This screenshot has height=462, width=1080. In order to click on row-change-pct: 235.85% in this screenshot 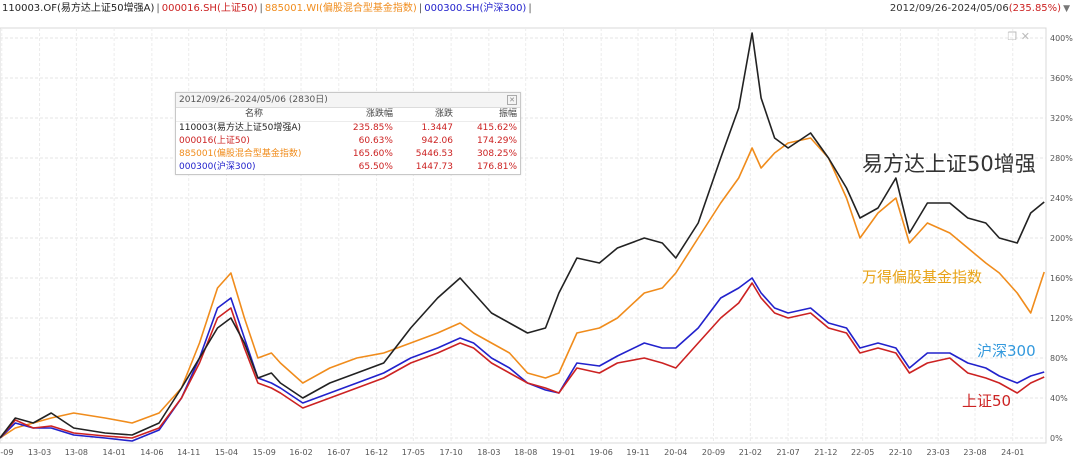, I will do `click(372, 128)`.